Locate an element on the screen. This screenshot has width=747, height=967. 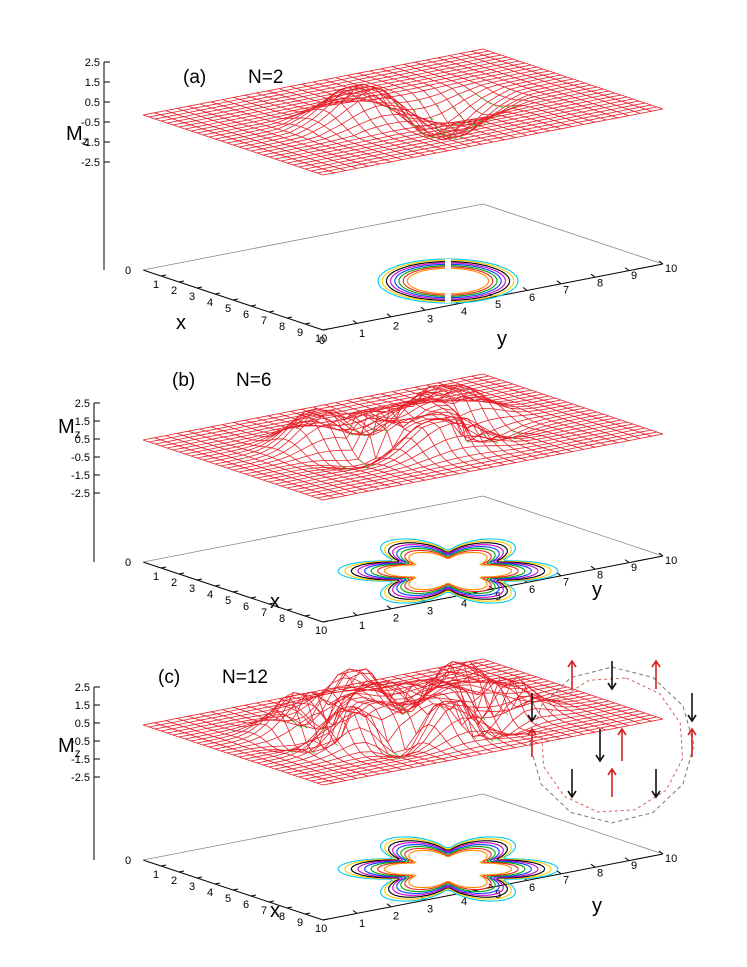
panel-a-z-axis: 2.5 1.5 0.5 -0.5 -1.5 -2.5 is located at coordinates (95, 163).